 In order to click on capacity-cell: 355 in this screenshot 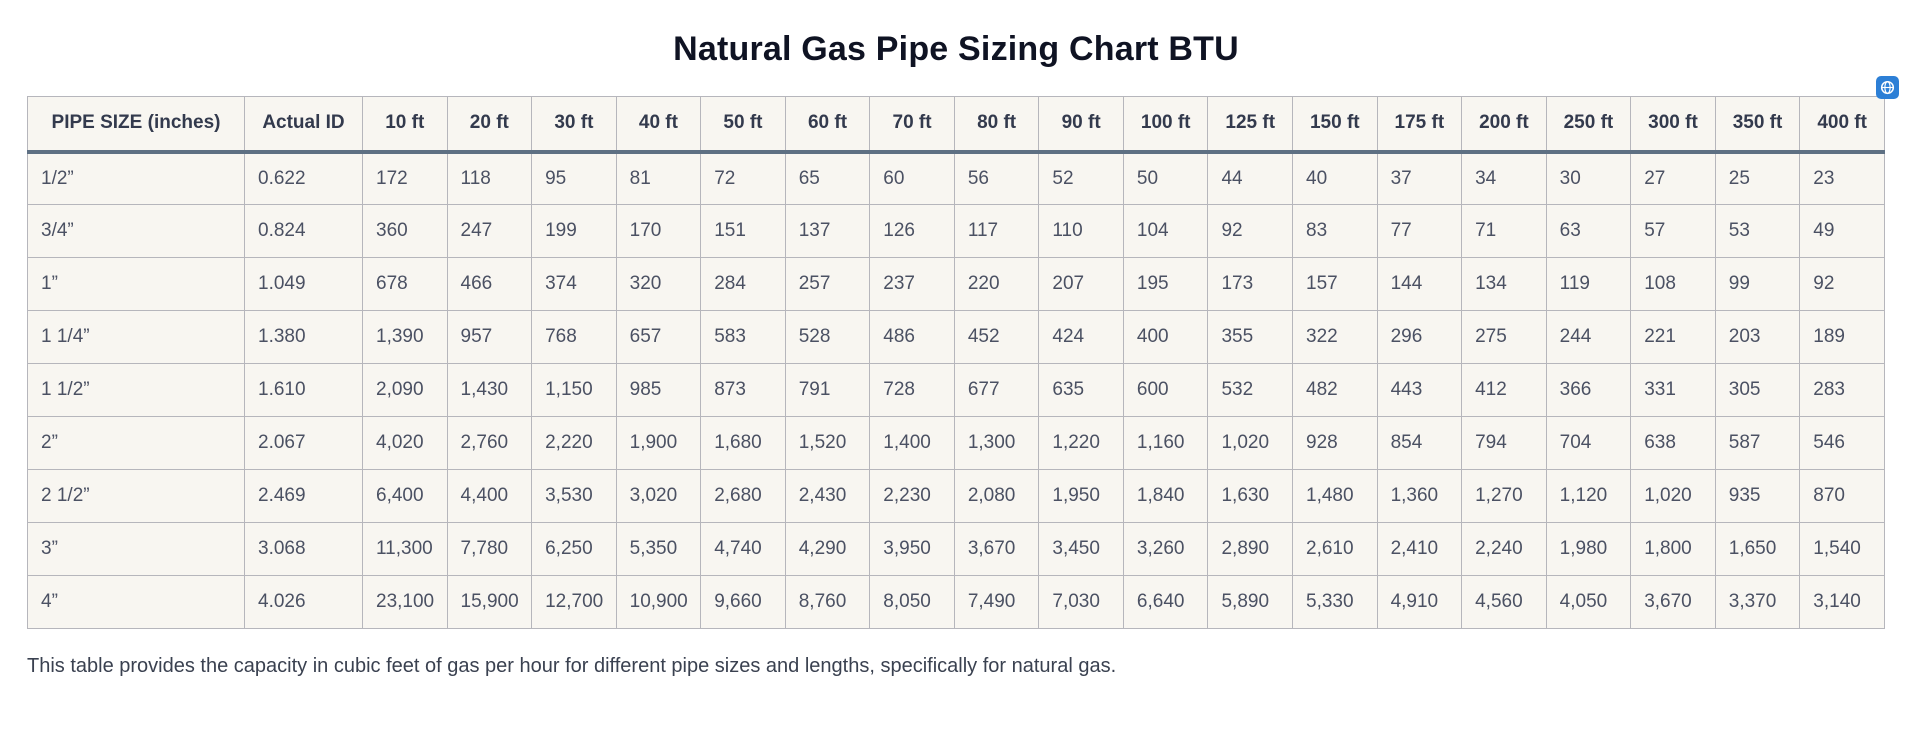, I will do `click(1250, 337)`.